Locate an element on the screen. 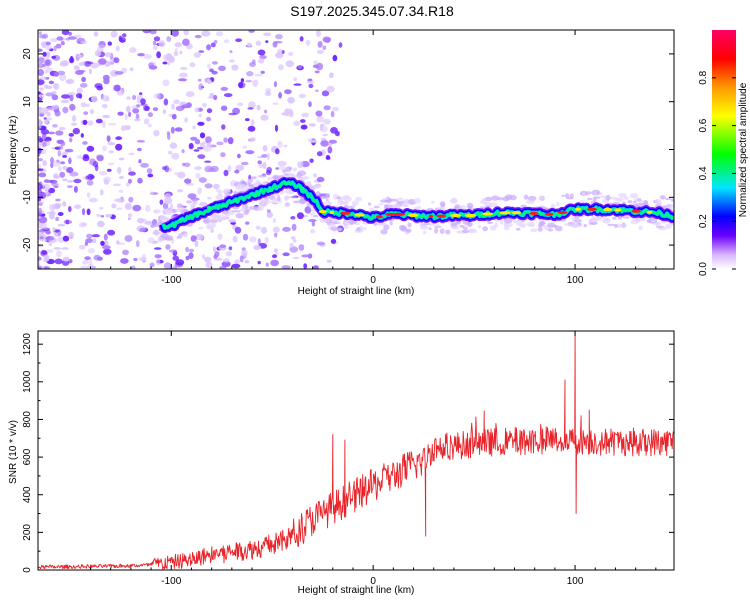  colorbar-tick-label: 0.6 is located at coordinates (703, 125).